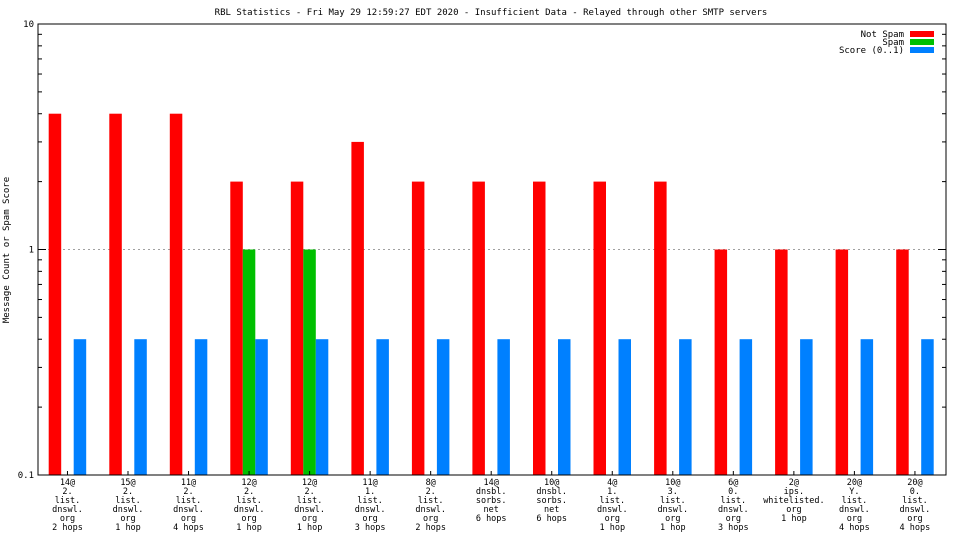 The width and height of the screenshot is (960, 545). Describe the element at coordinates (67, 483) in the screenshot. I see `x-tick-label-line: 14@` at that location.